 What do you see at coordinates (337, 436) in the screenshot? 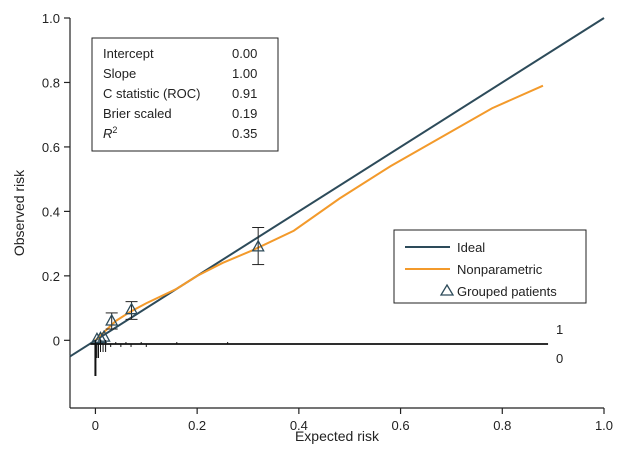
I see `x-axis-title: Expected risk` at bounding box center [337, 436].